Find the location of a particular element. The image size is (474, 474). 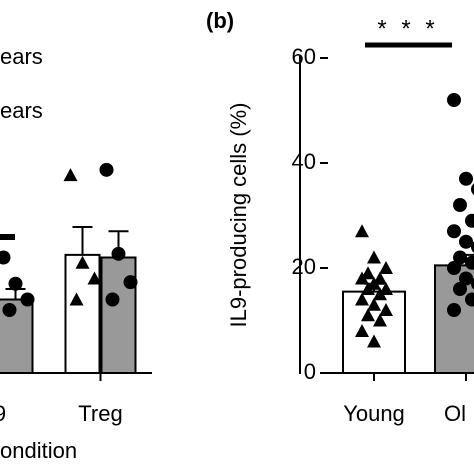

x-tick-label: Ol is located at coordinates (455, 413).